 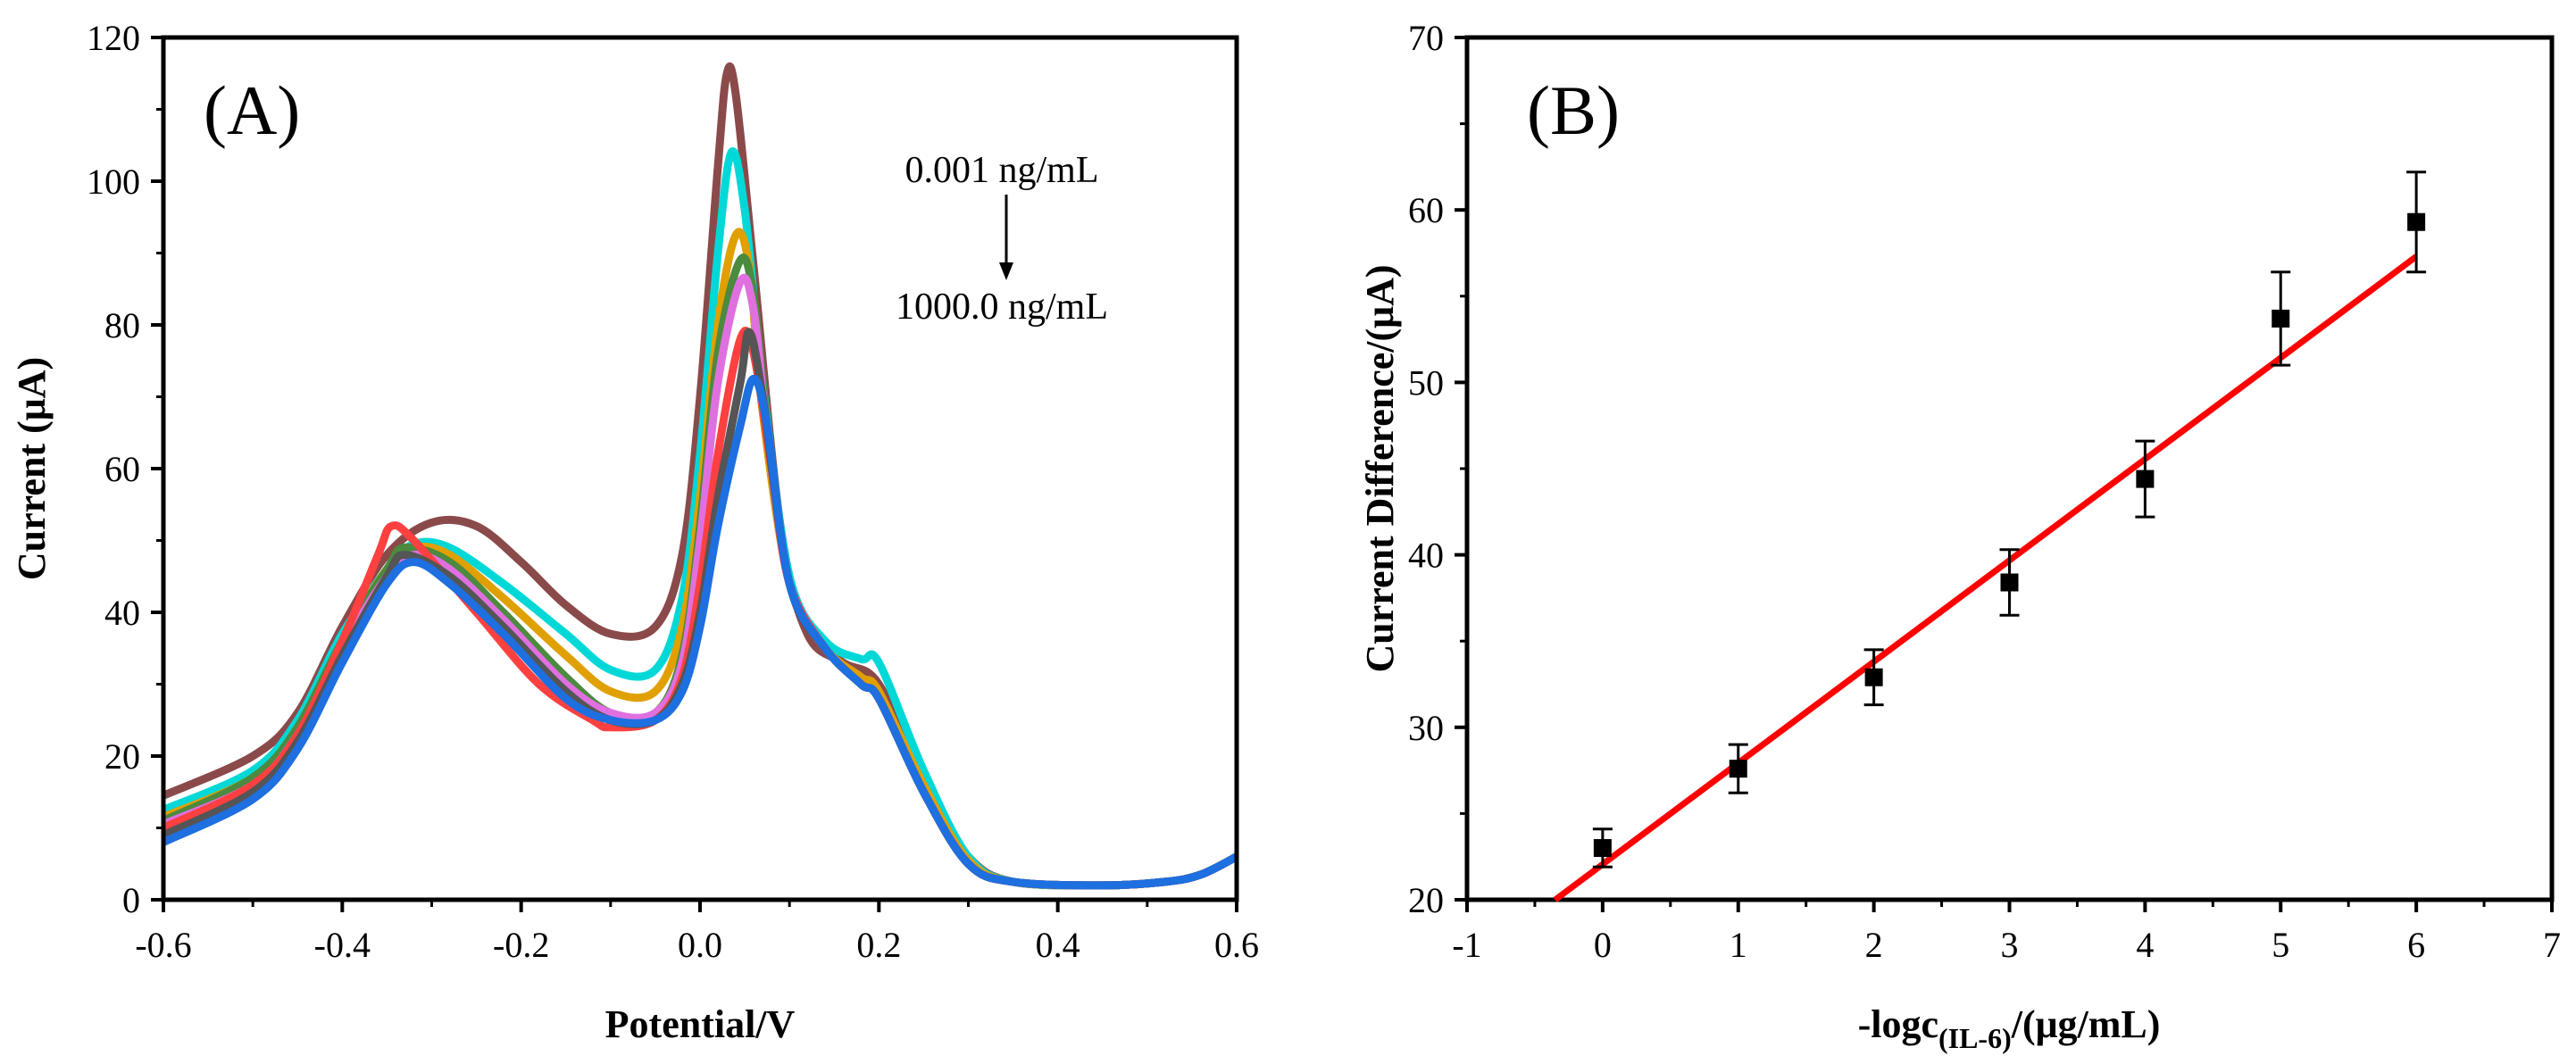 I want to click on panel-a-x-tick-label: 0.6, so click(x=1236, y=945).